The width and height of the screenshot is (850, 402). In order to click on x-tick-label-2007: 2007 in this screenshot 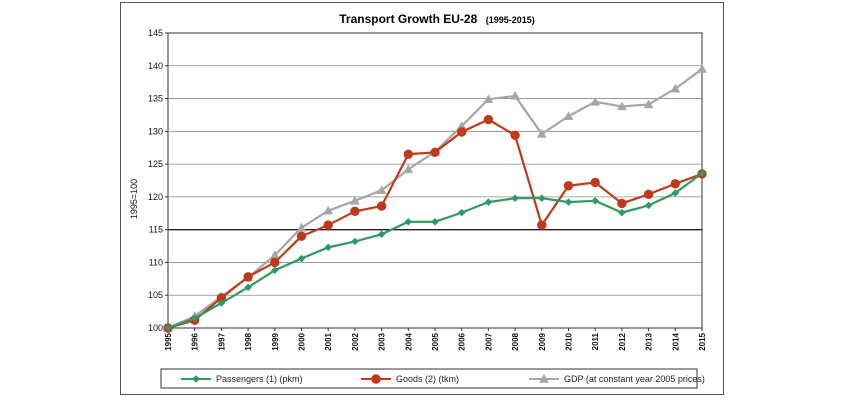, I will do `click(488, 341)`.